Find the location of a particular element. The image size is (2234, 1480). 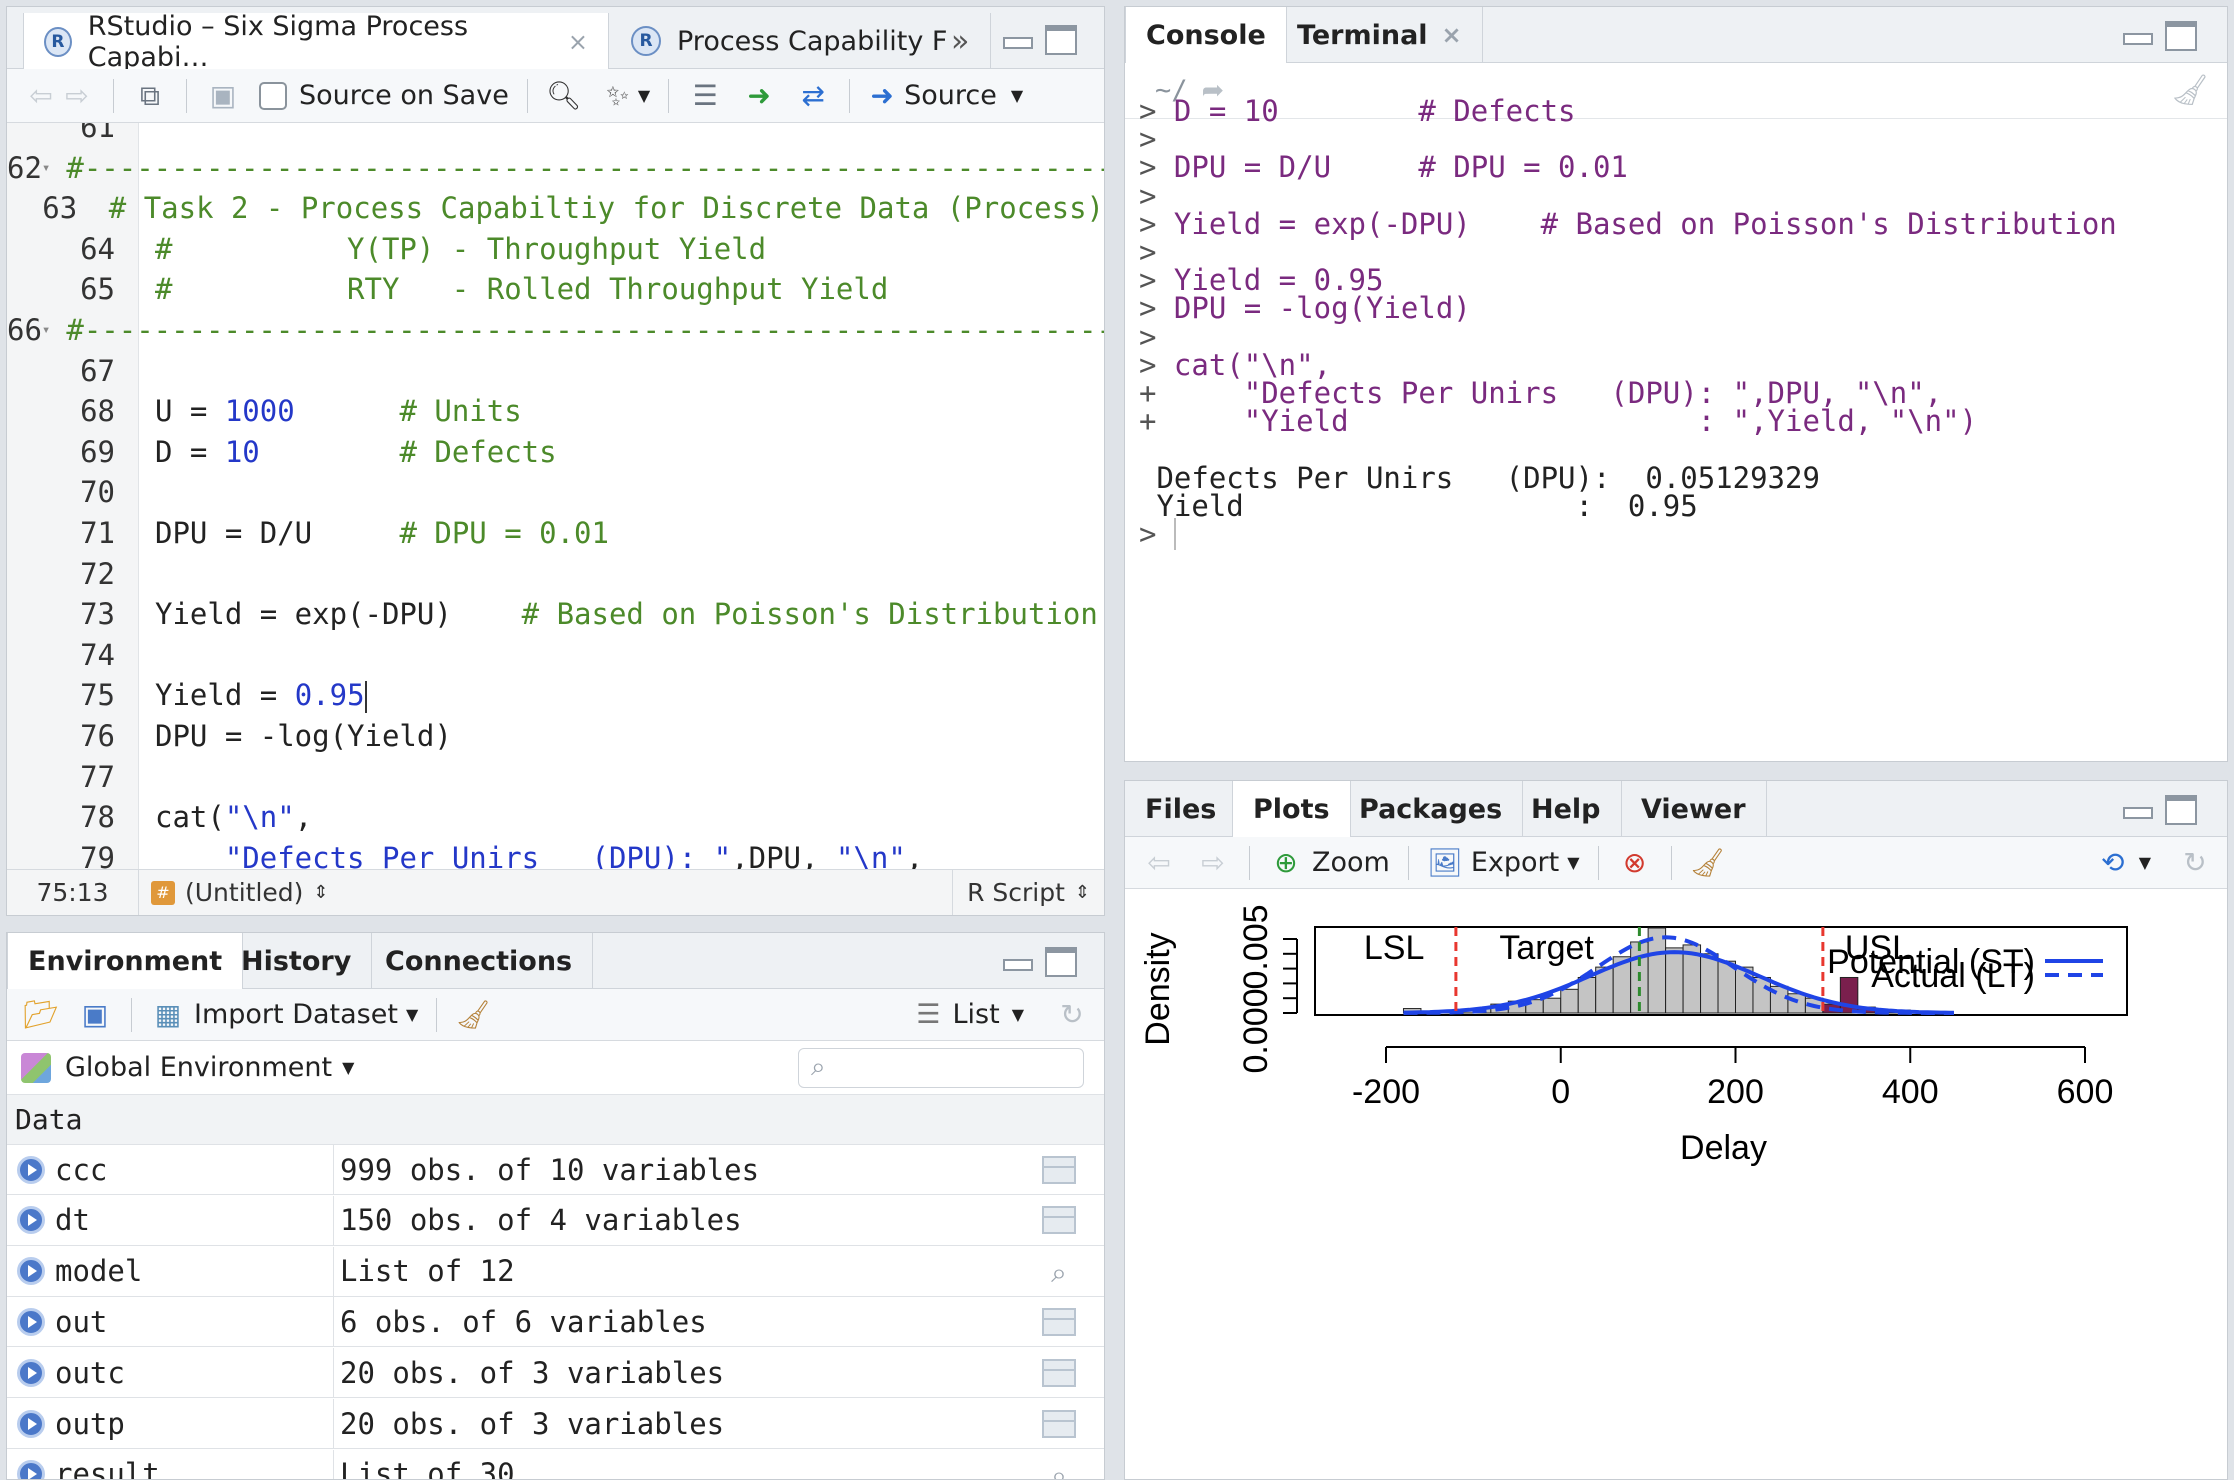

environment-row: out 6 obs. of 6 variables is located at coordinates (555, 1322).